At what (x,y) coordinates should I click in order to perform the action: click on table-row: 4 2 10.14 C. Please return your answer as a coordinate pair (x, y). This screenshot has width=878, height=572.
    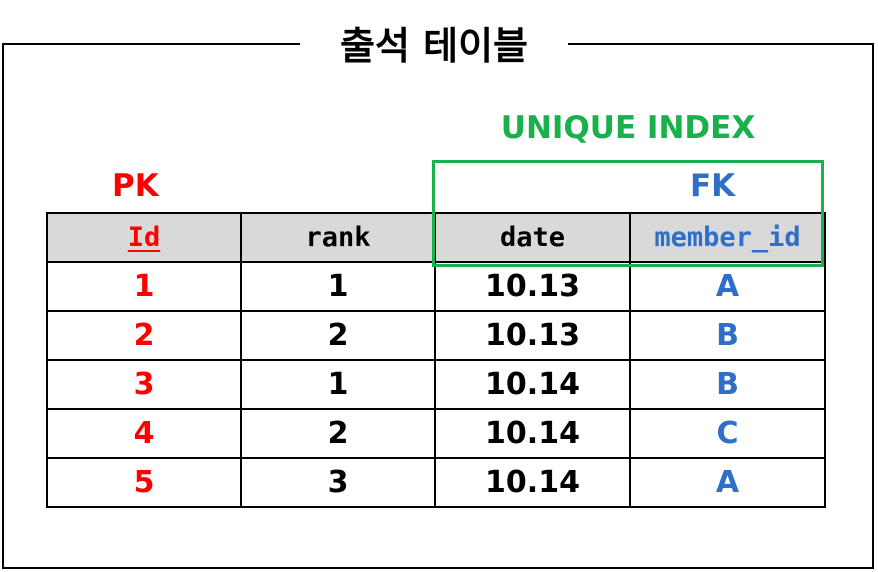
    Looking at the image, I should click on (436, 433).